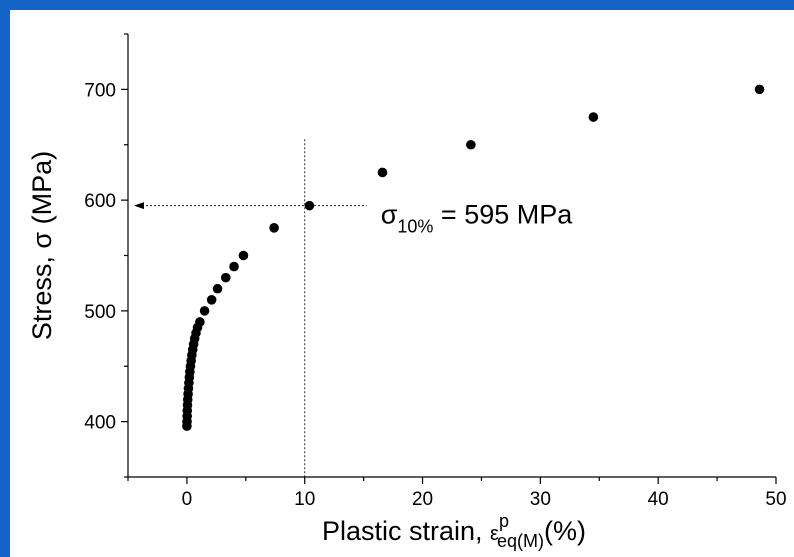 This screenshot has height=557, width=794. I want to click on sigma-10-annotation: σ10% = 595 MPa, so click(477, 218).